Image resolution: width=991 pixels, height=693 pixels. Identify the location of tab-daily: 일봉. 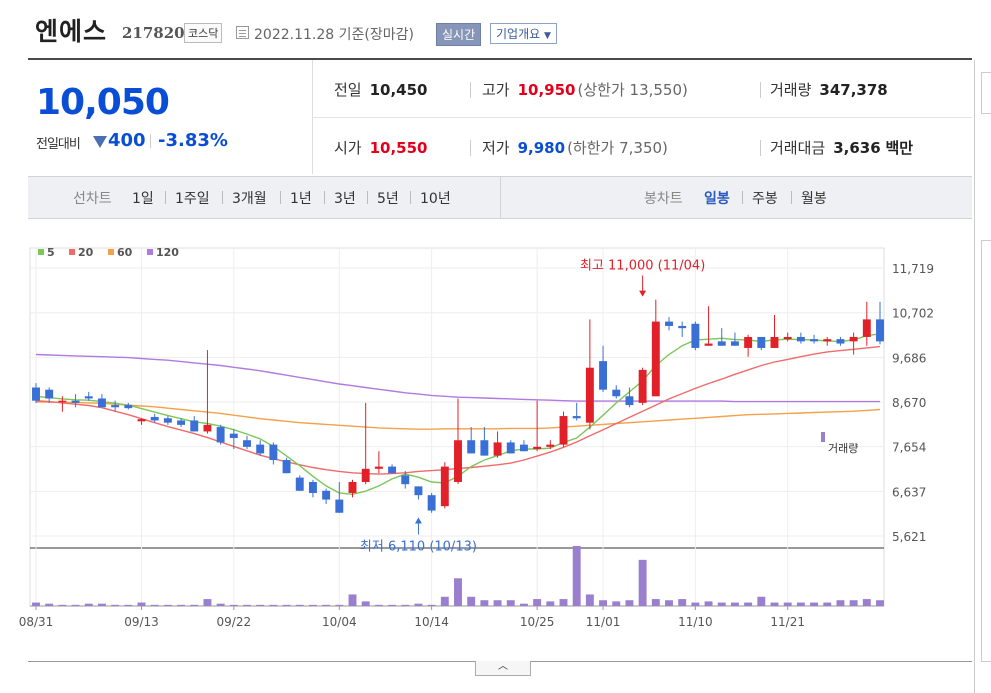
(717, 199).